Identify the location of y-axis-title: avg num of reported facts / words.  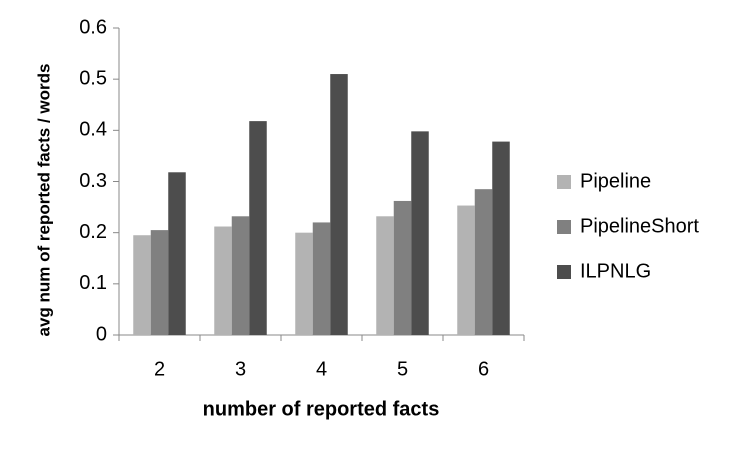
(43, 200).